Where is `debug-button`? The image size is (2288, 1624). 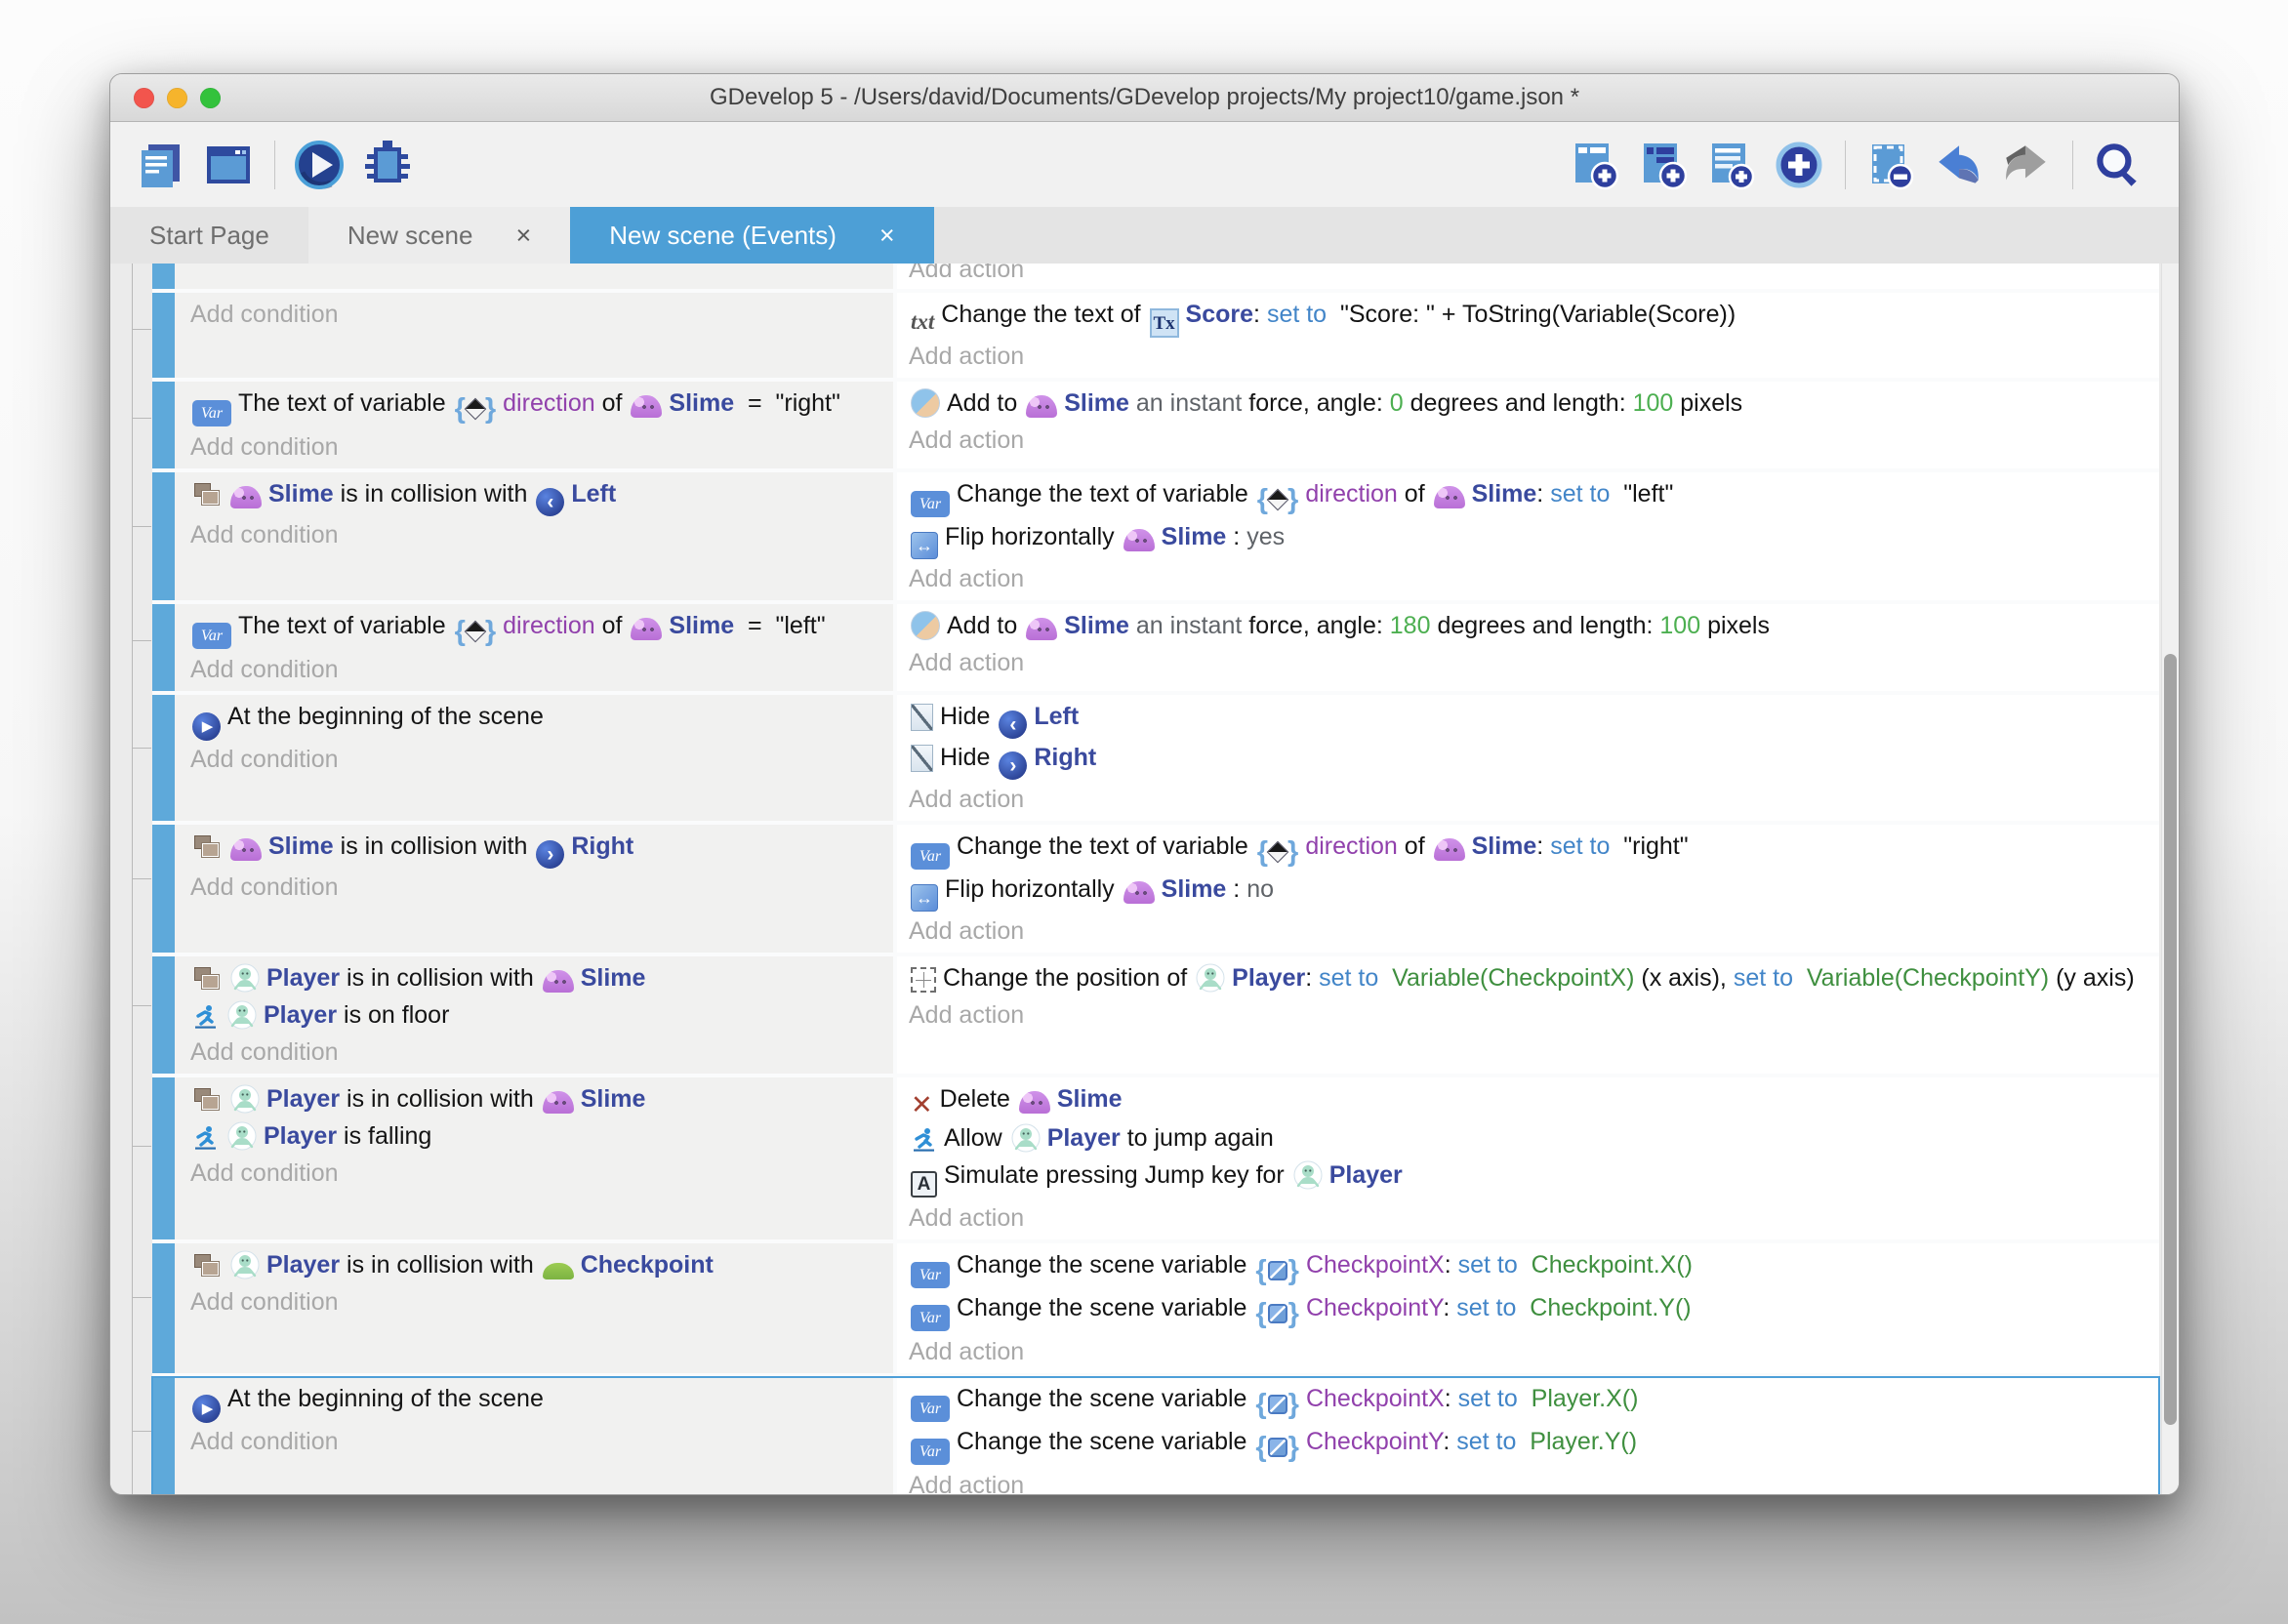 debug-button is located at coordinates (387, 165).